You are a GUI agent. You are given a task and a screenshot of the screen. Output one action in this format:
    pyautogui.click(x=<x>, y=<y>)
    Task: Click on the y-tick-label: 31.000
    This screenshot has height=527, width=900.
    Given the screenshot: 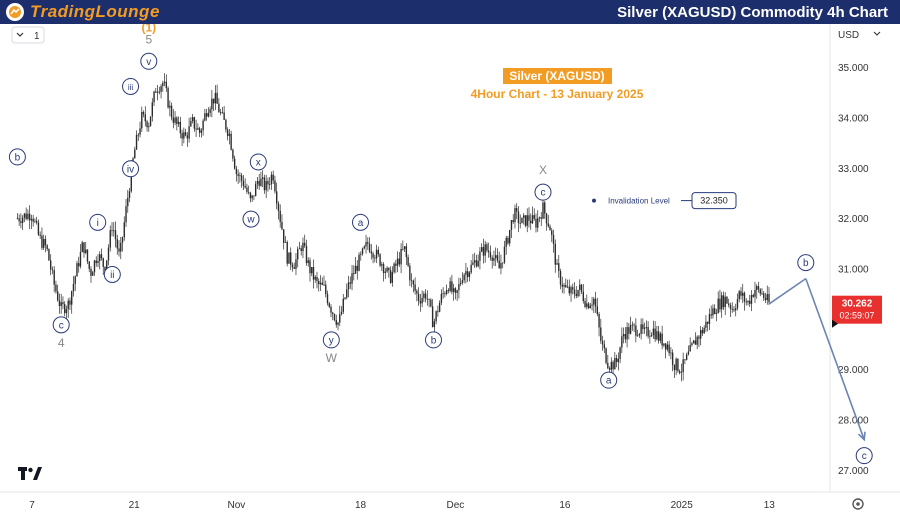 What is the action you would take?
    pyautogui.click(x=853, y=270)
    